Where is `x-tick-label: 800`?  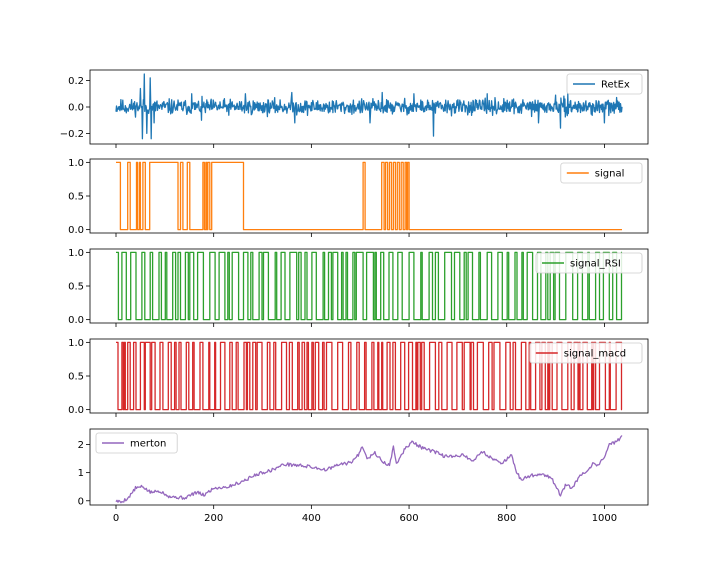
x-tick-label: 800 is located at coordinates (506, 518).